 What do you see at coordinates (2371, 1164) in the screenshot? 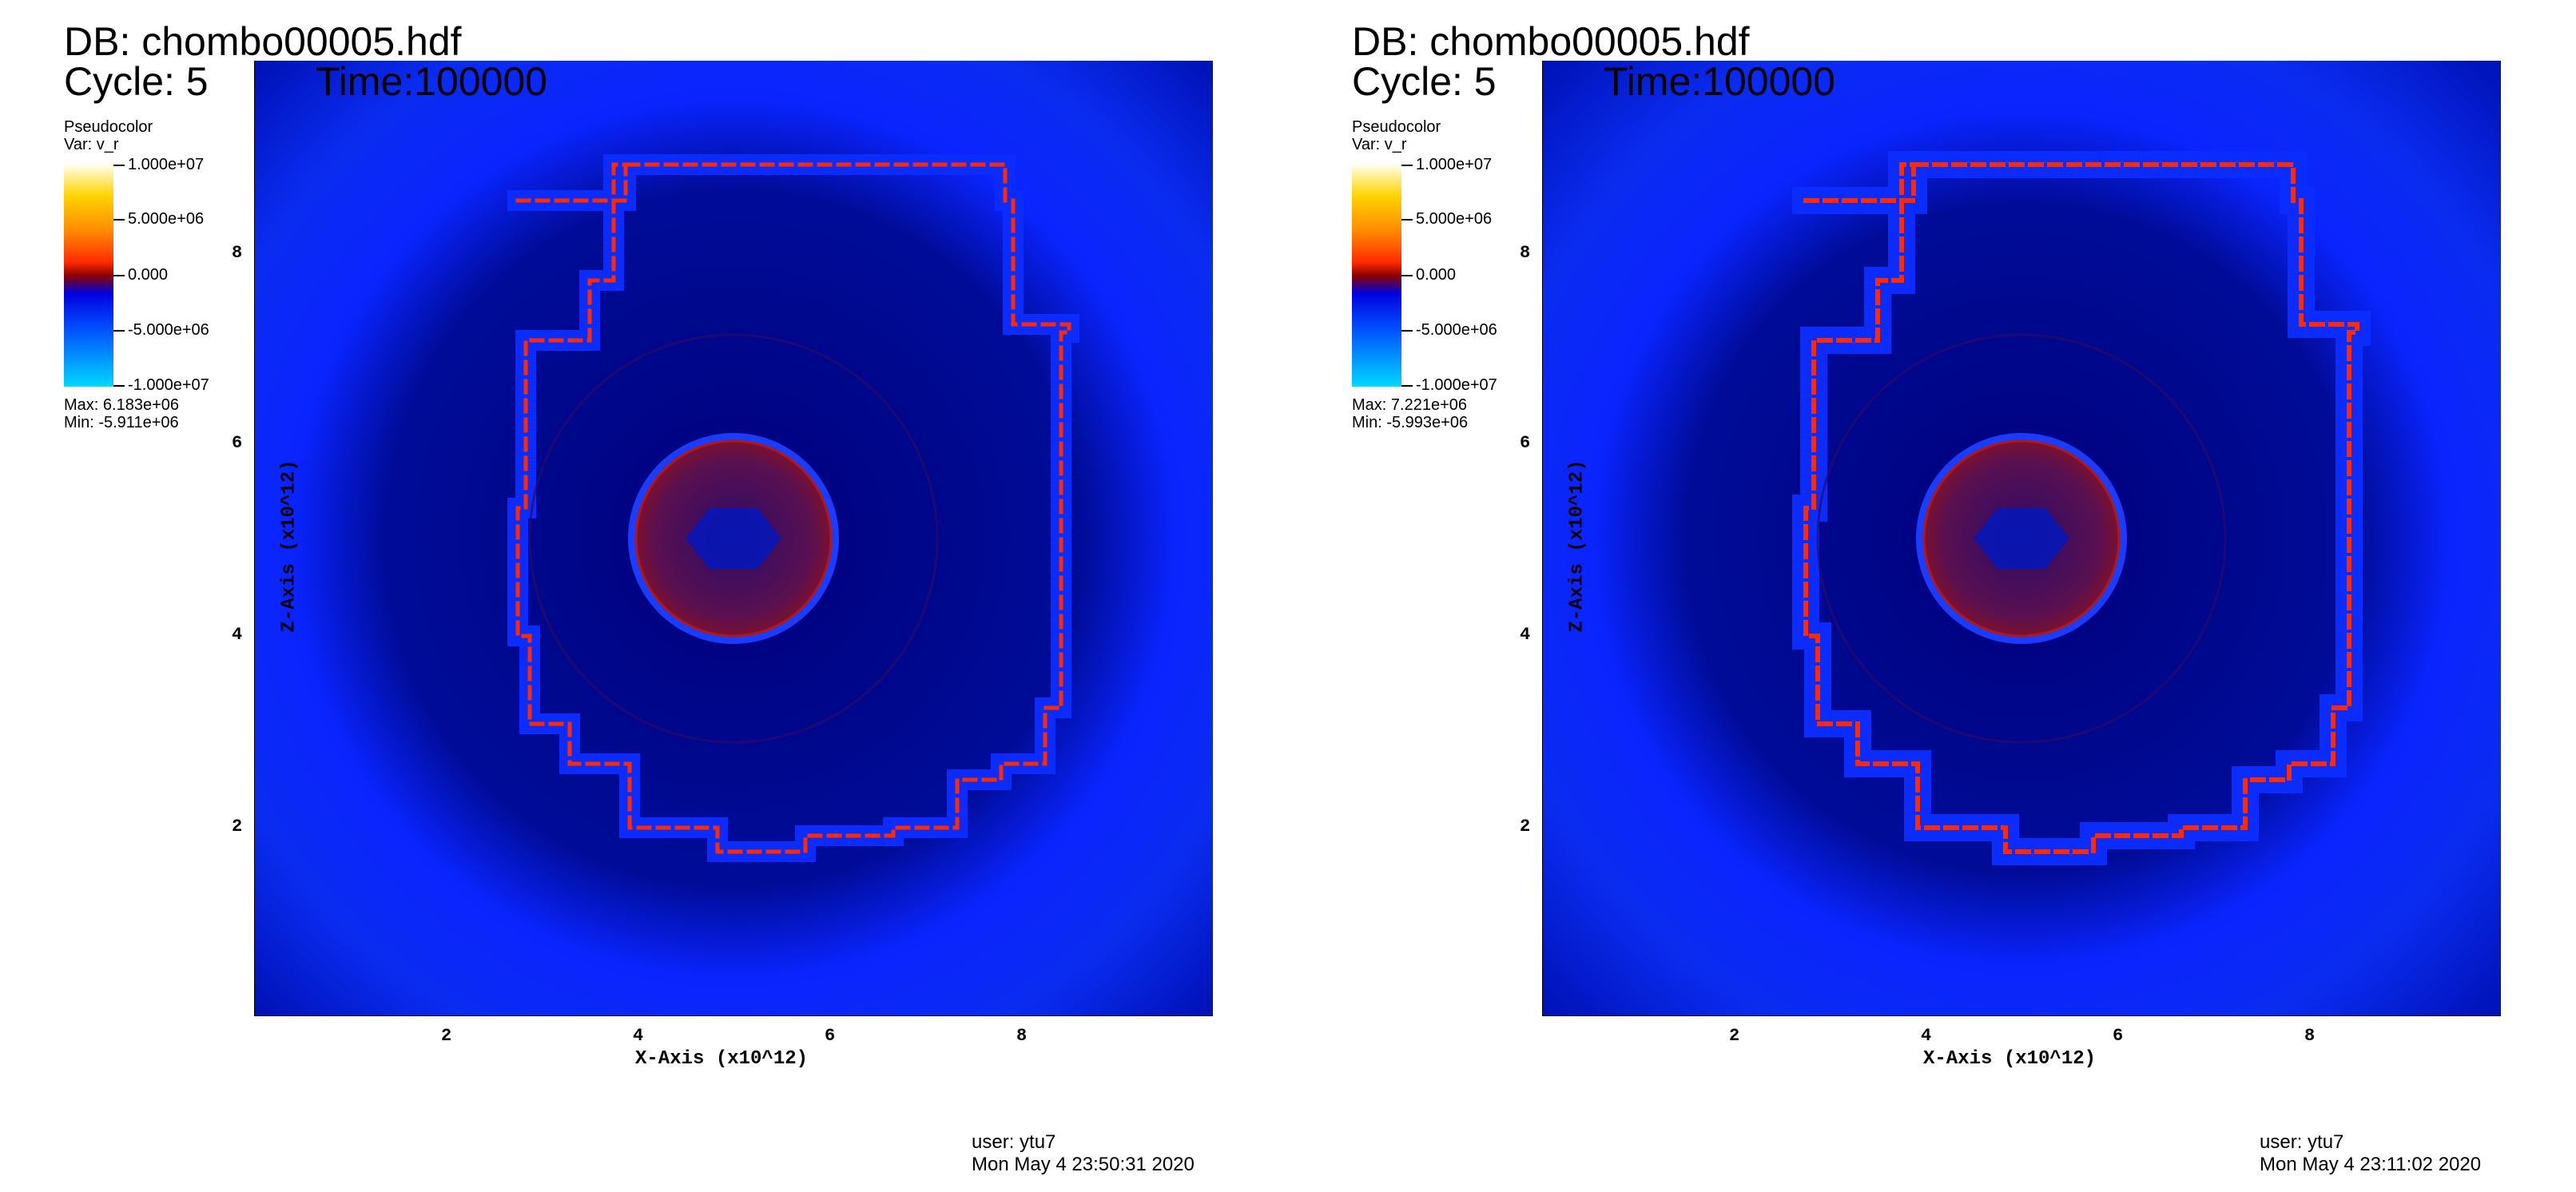
I see `date-label: Mon May 4 23:11:02 2020` at bounding box center [2371, 1164].